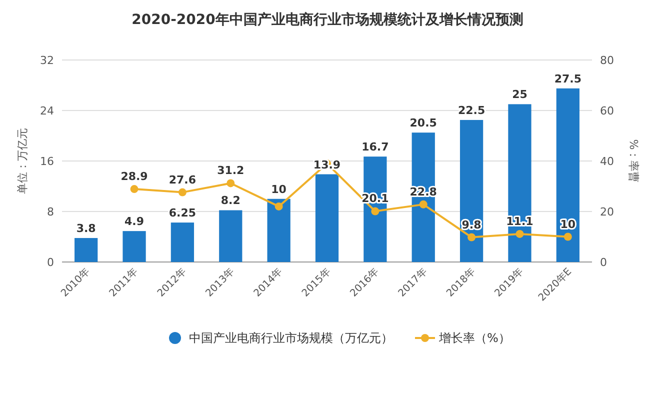  Describe the element at coordinates (47, 111) in the screenshot. I see `y-tick-label: 24` at that location.